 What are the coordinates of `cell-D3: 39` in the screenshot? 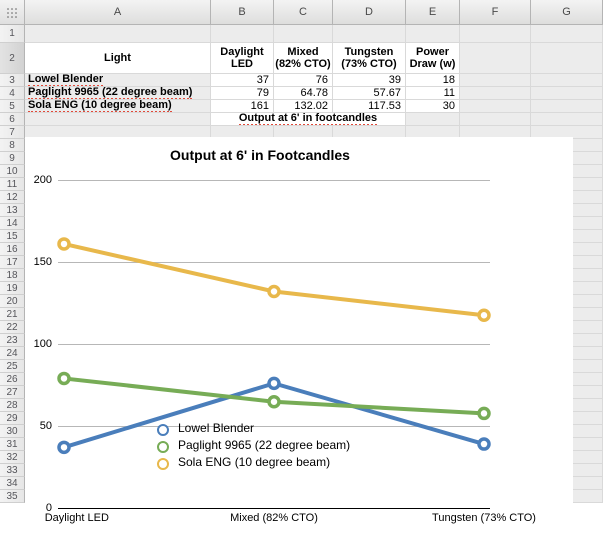 It's located at (369, 80).